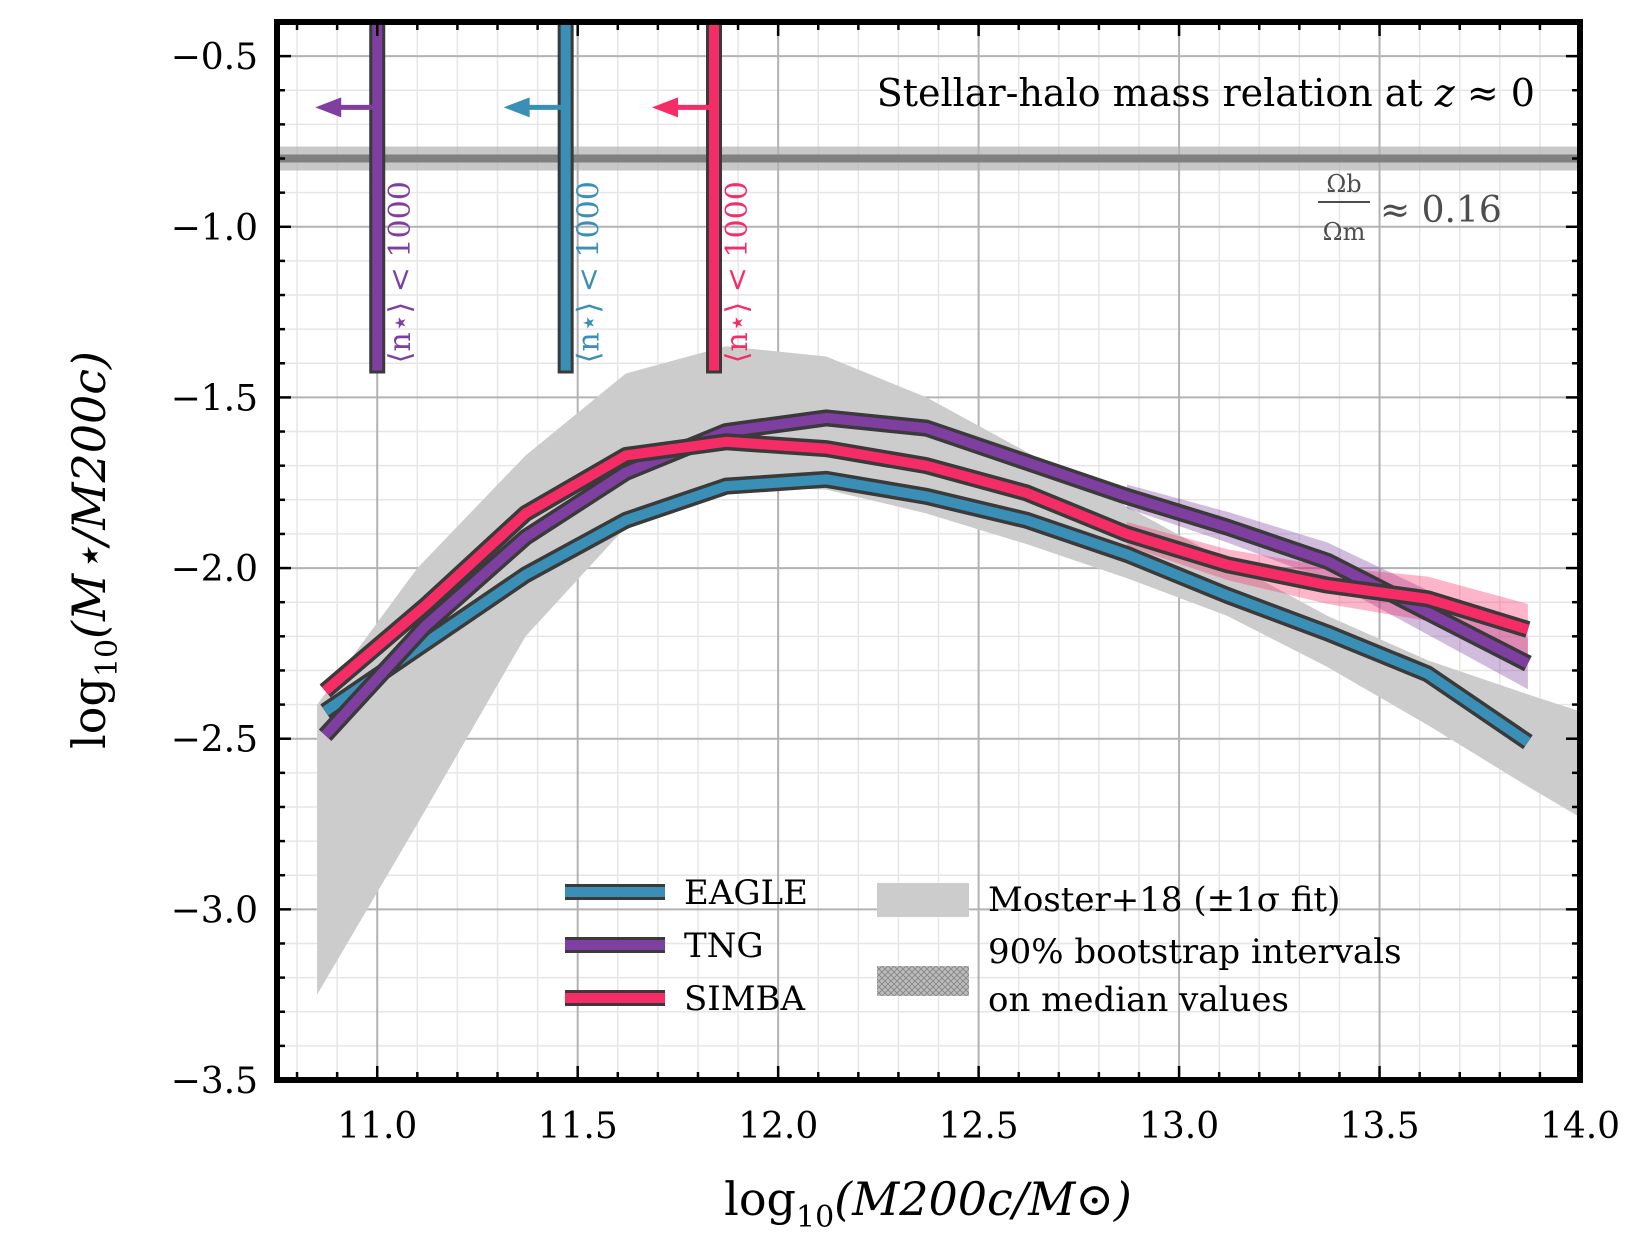 The image size is (1625, 1250). I want to click on y-tick-label: −0.5, so click(214, 57).